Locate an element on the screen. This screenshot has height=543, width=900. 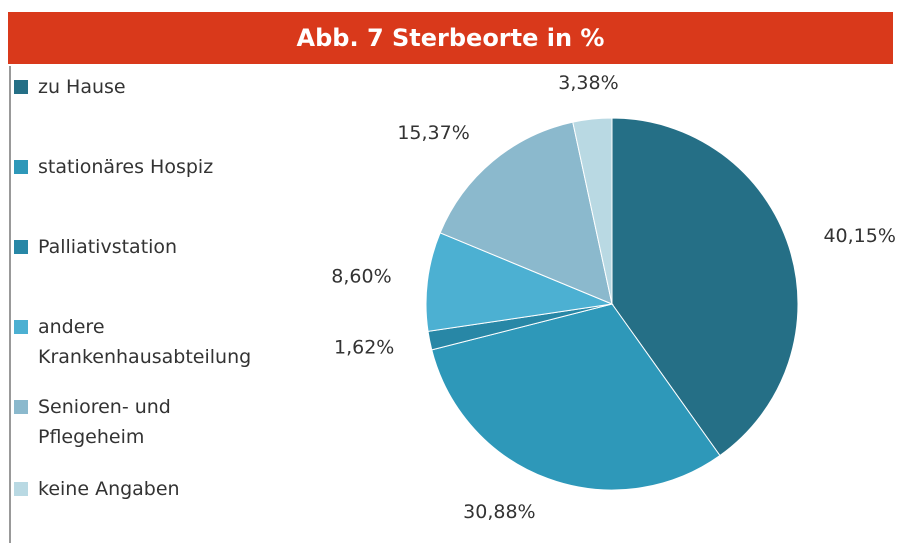
legend-label: andere Krankenhausabteilung is located at coordinates (145, 342).